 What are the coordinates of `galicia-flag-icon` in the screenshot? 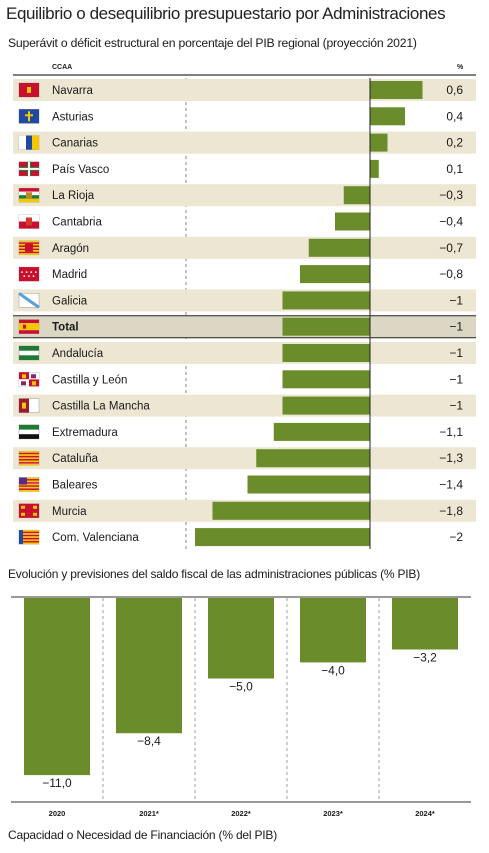 It's located at (29, 300).